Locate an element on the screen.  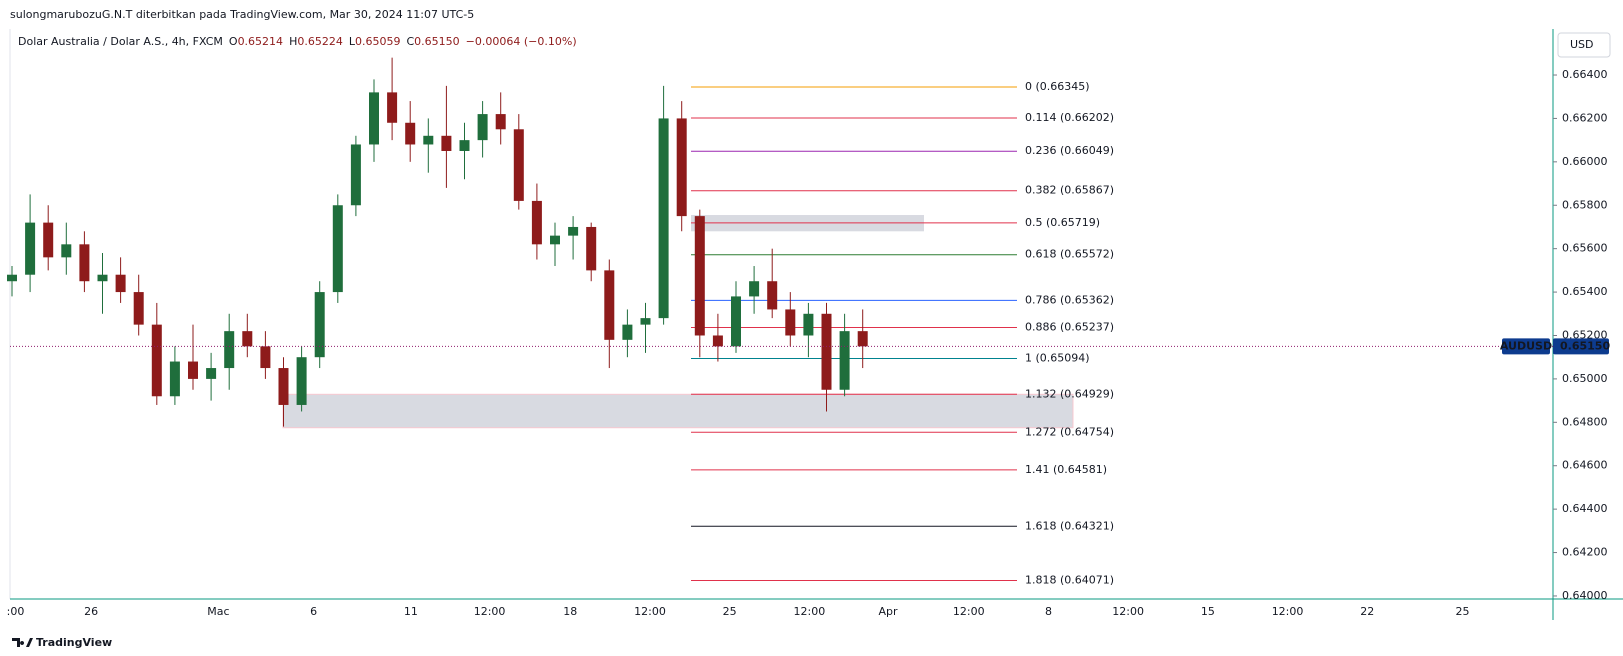
fib-label: 0.114 (0.66202) is located at coordinates (1069, 117).